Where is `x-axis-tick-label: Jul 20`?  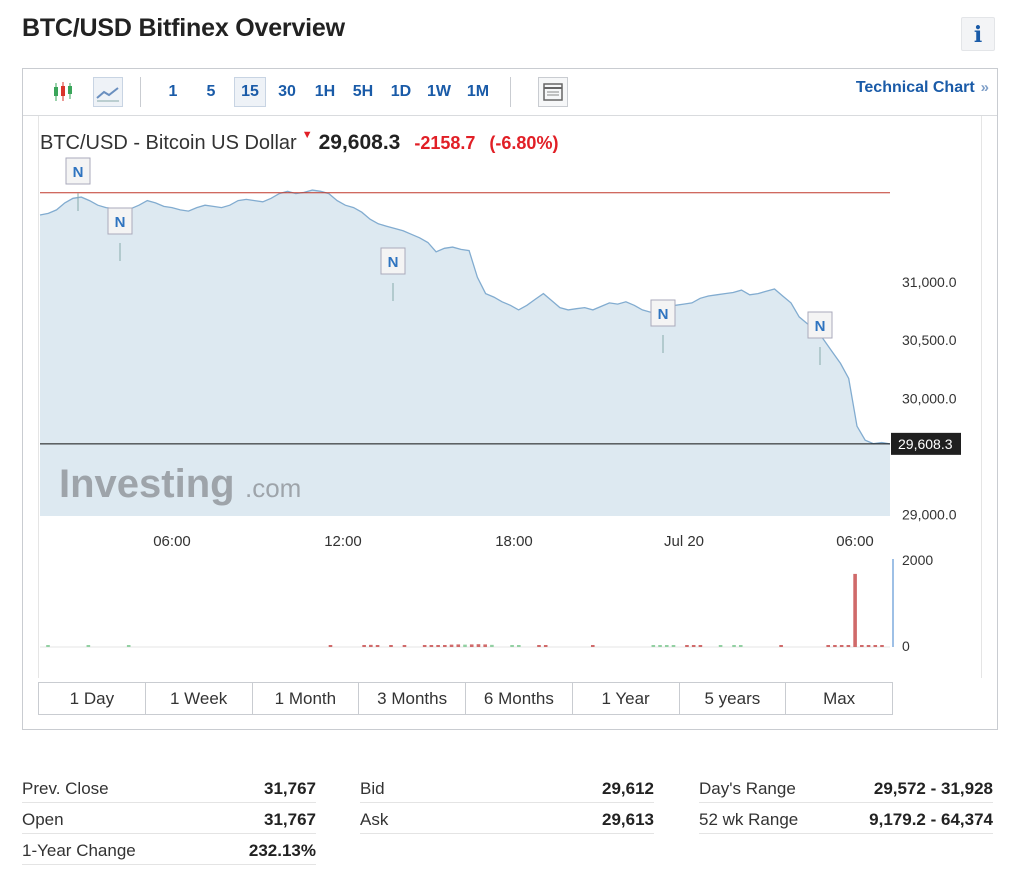 x-axis-tick-label: Jul 20 is located at coordinates (684, 541).